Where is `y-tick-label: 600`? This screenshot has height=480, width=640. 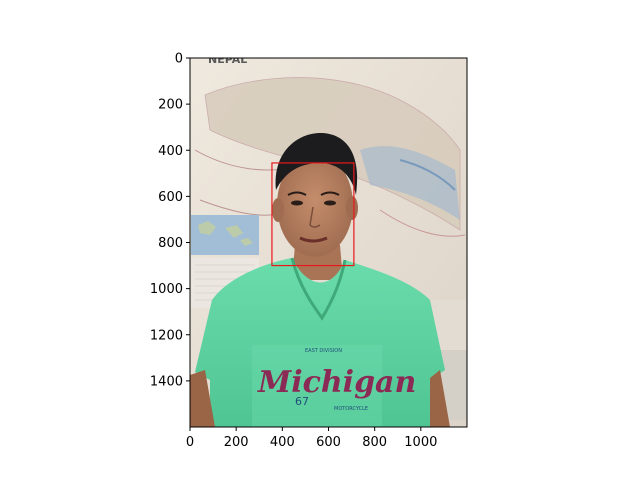 y-tick-label: 600 is located at coordinates (170, 197).